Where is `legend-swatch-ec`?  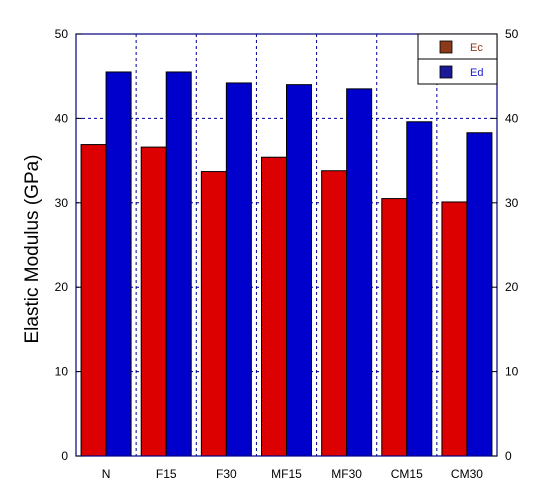 legend-swatch-ec is located at coordinates (446, 47).